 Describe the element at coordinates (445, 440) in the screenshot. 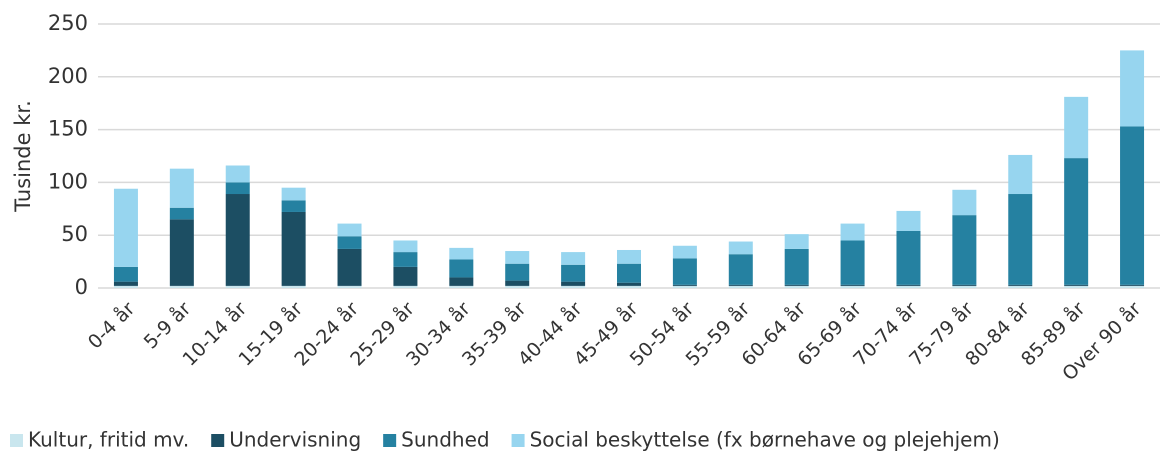

I see `legend-label: Sundhed` at that location.